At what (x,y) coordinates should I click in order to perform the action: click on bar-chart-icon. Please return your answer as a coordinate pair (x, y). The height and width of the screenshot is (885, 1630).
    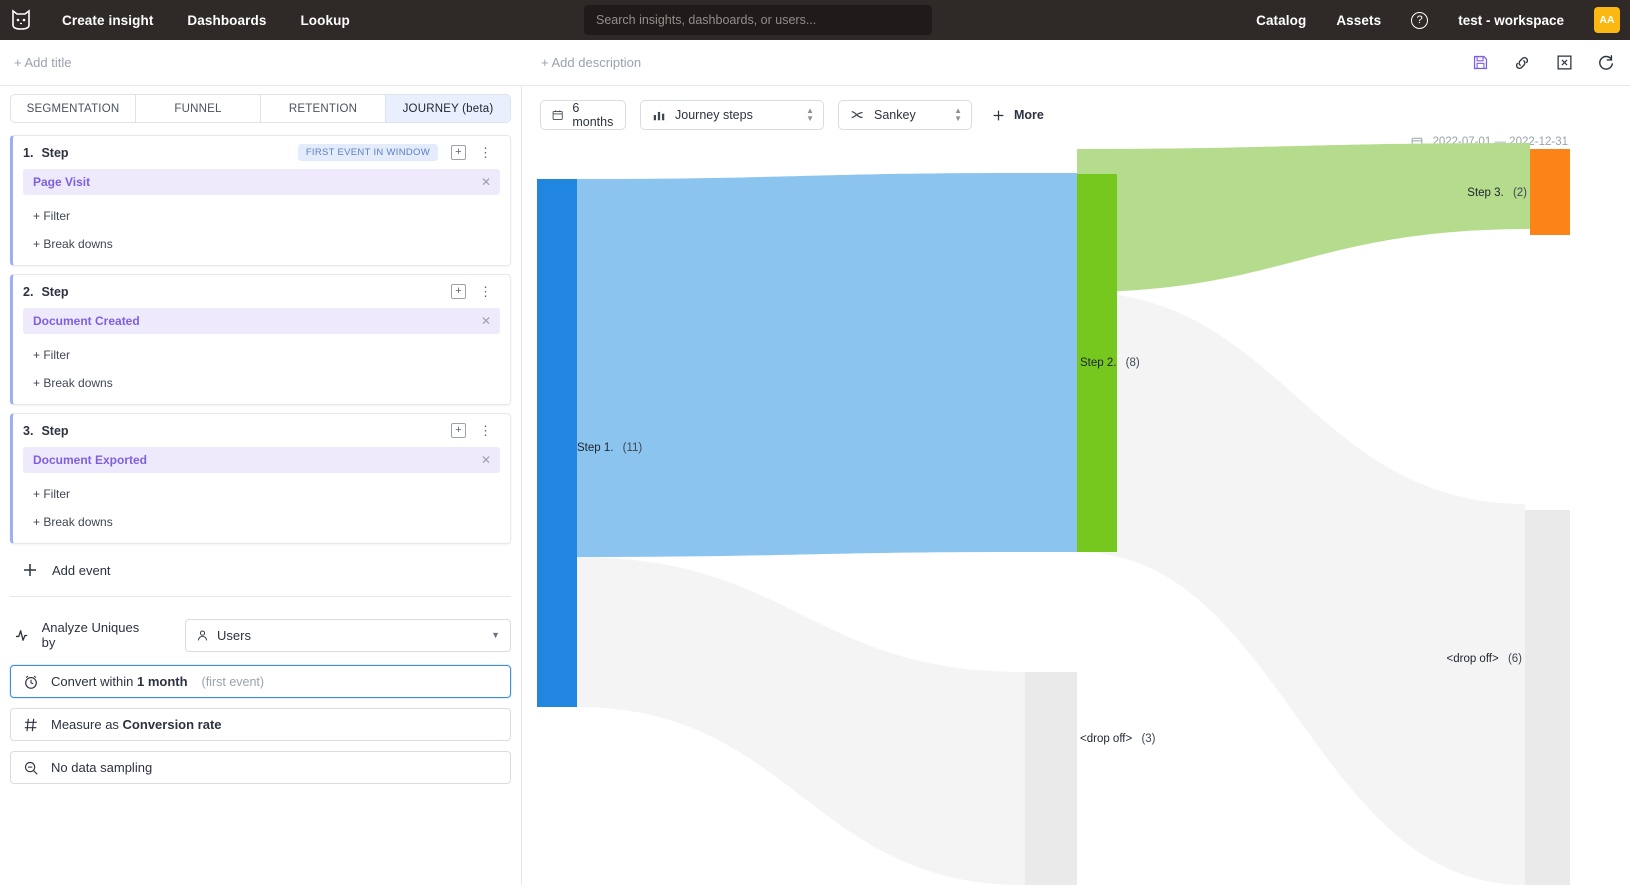
    Looking at the image, I should click on (659, 116).